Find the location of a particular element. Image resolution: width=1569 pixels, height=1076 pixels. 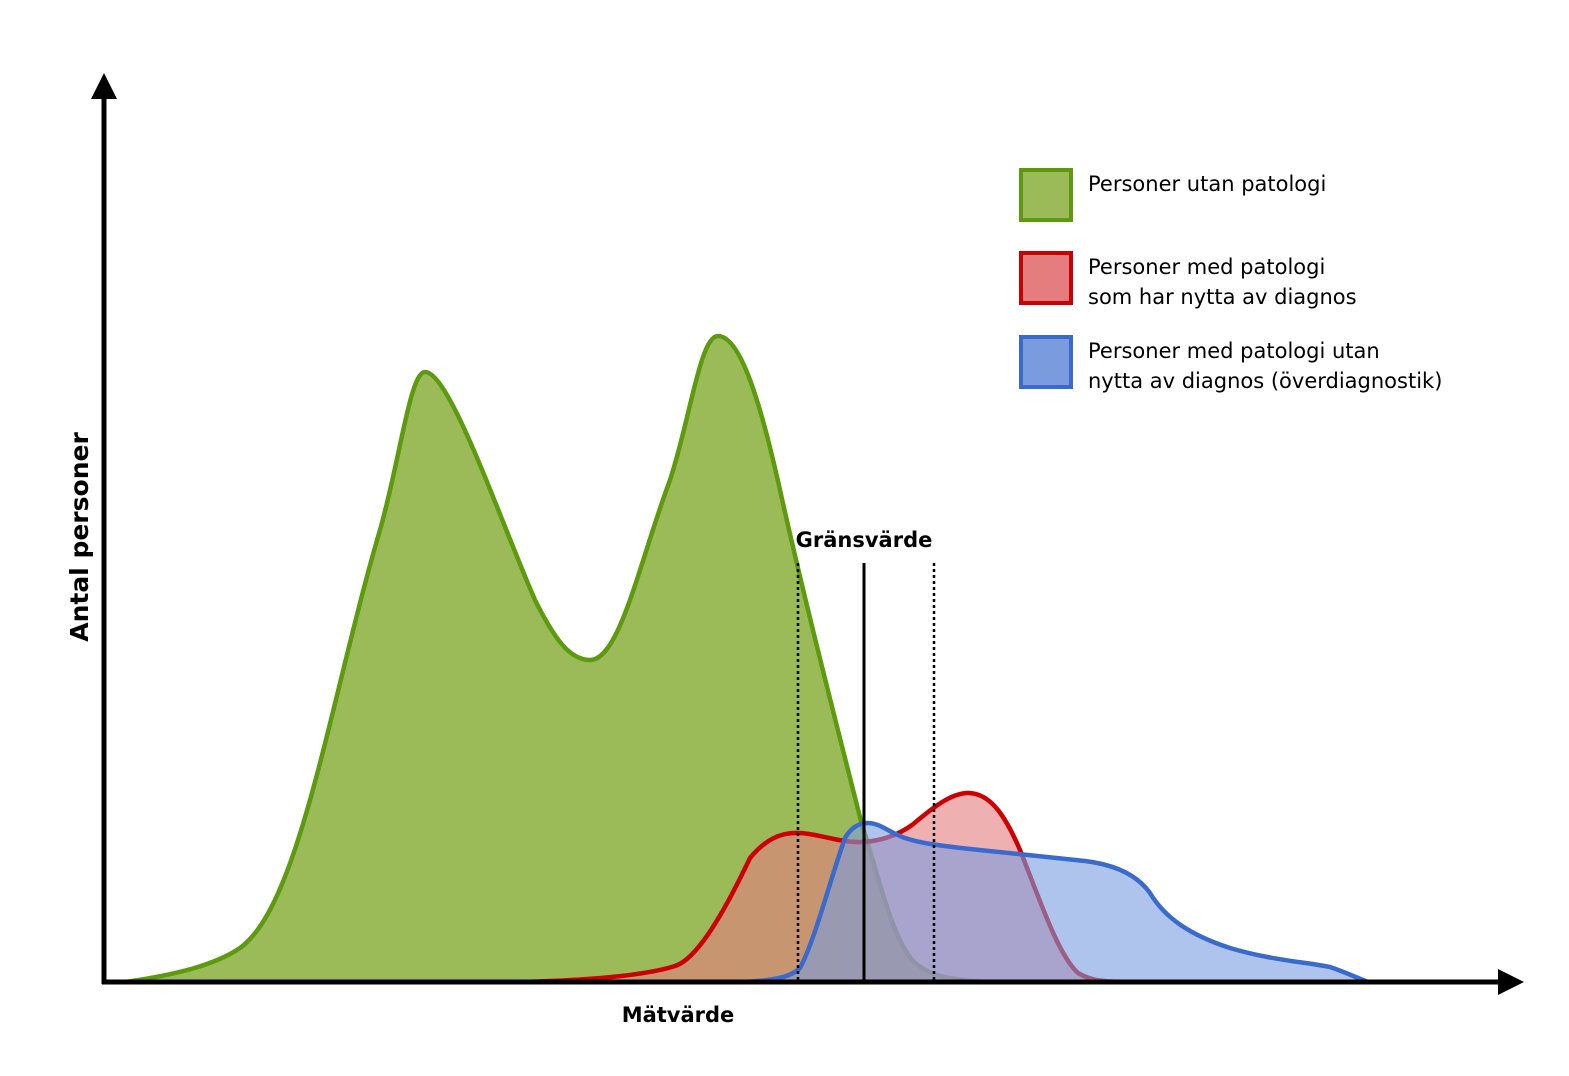

legend-label-healthy: Personer utan patologi is located at coordinates (1207, 184).